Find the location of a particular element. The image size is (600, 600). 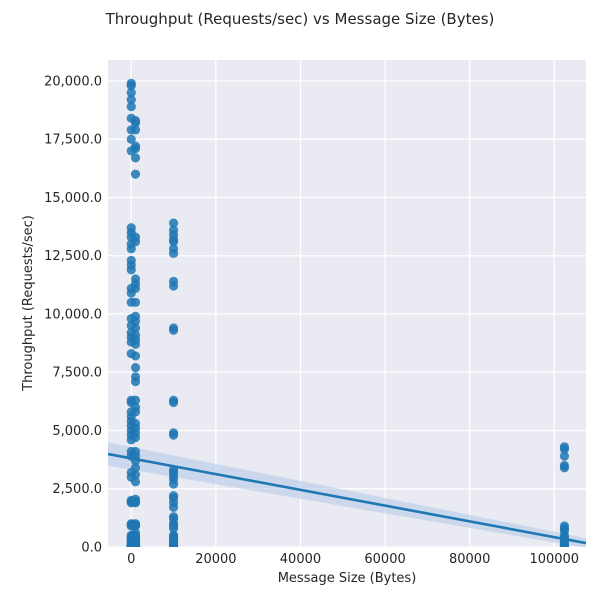

x-tick-label: 40000 is located at coordinates (300, 559).